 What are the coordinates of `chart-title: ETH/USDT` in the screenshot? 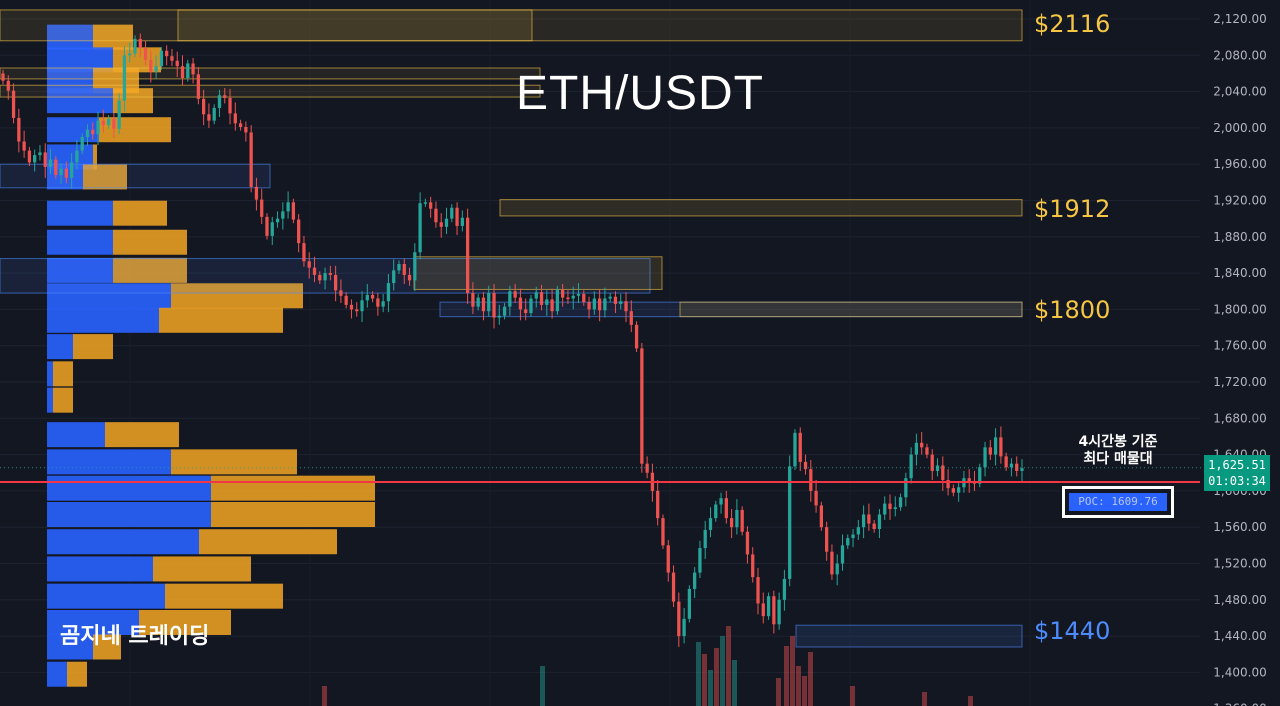 It's located at (640, 93).